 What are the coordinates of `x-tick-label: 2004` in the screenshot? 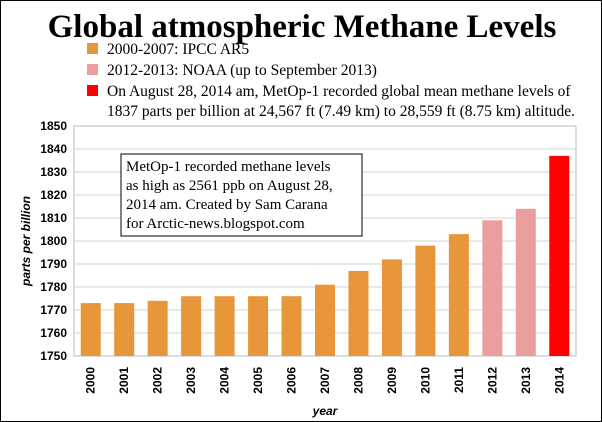 It's located at (225, 380).